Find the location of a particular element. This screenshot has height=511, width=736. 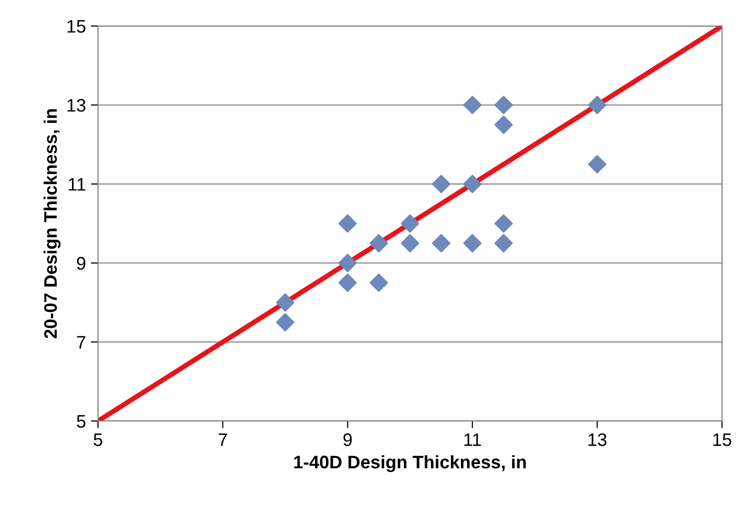

y-tick-label: 15 is located at coordinates (76, 26).